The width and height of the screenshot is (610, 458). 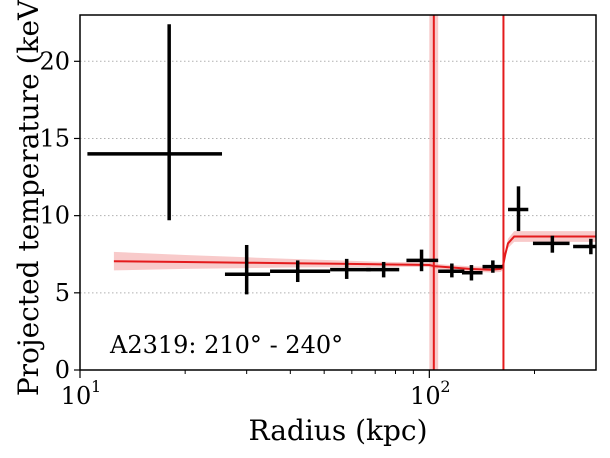 I want to click on x-axis: 10 1 10 2, so click(x=298, y=390).